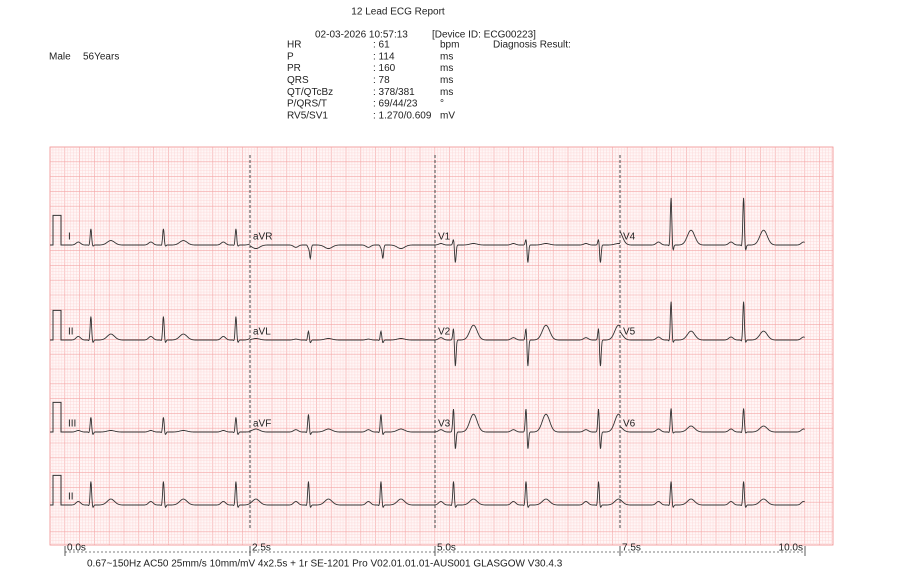 Image resolution: width=900 pixels, height=579 pixels. What do you see at coordinates (310, 92) in the screenshot?
I see `measure-label: QT/QTcBz` at bounding box center [310, 92].